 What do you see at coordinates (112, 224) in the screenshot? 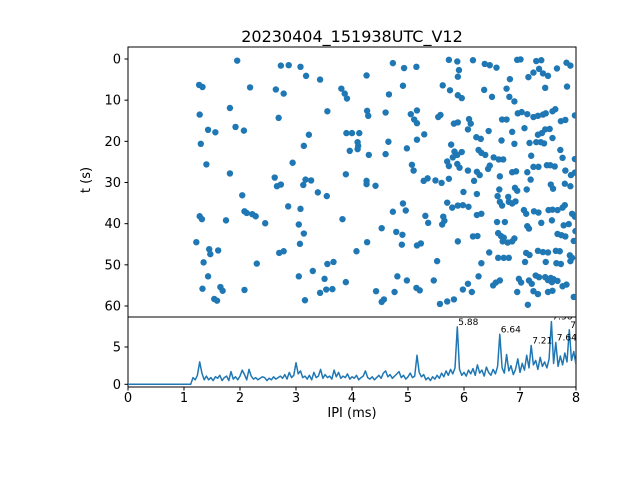
I see `y-tick-label: 40` at bounding box center [112, 224].